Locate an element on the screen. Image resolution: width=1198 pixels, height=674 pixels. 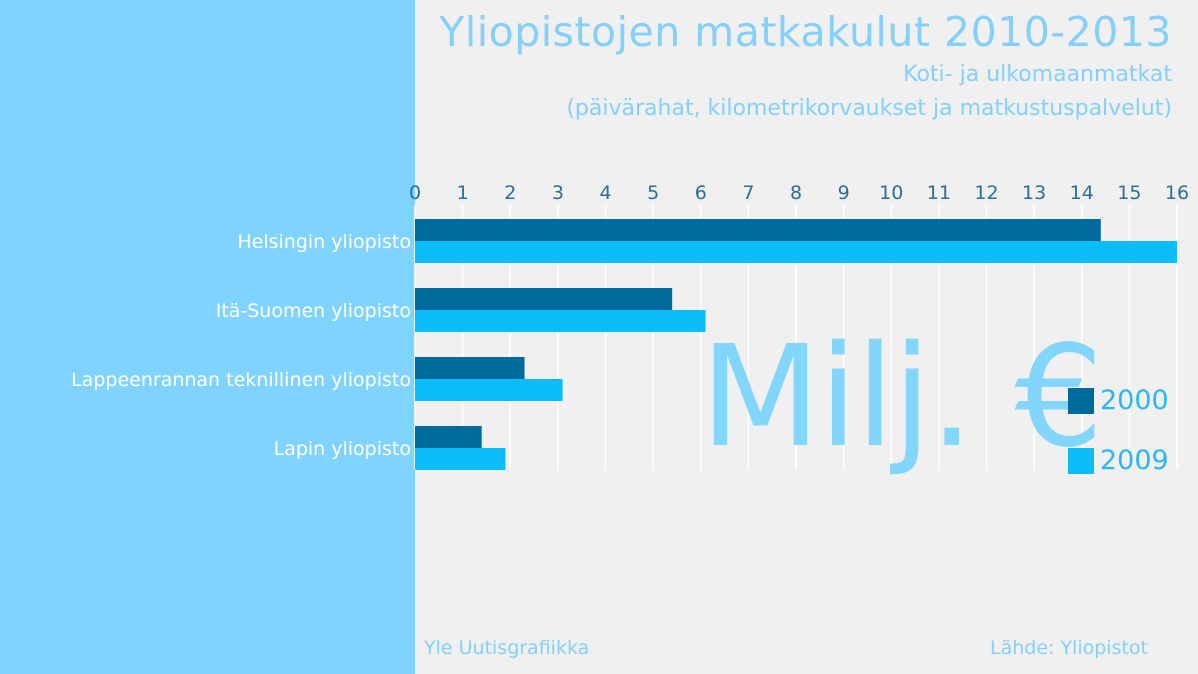
x-tick-label: 7 is located at coordinates (748, 193).